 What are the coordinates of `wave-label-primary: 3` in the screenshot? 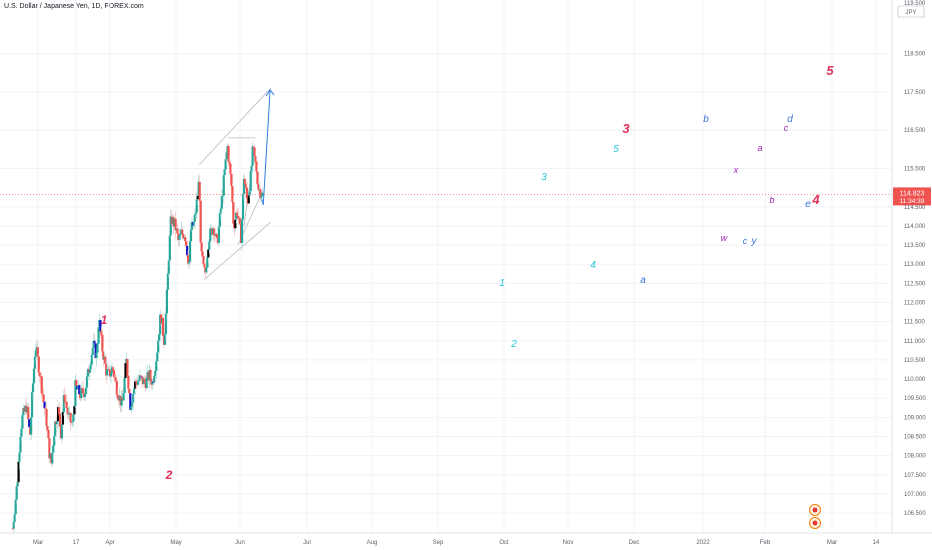 It's located at (626, 128).